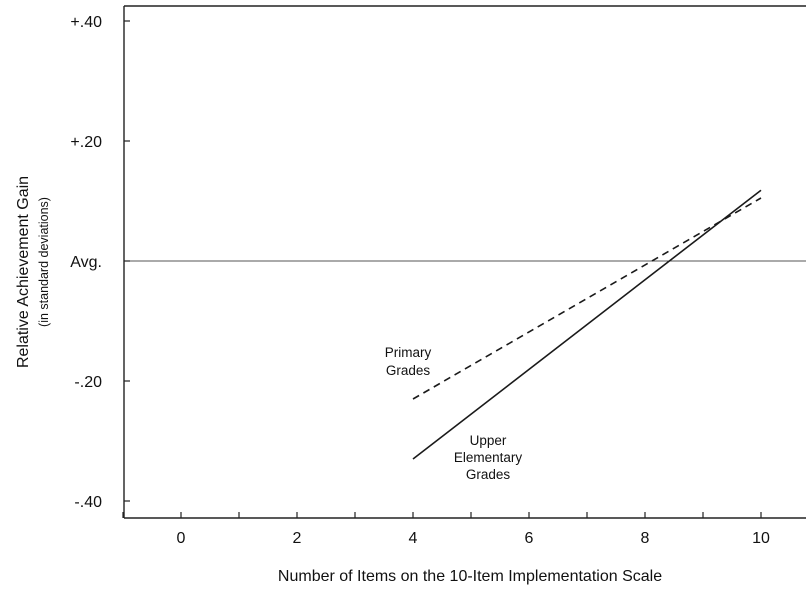 Image resolution: width=806 pixels, height=590 pixels. I want to click on series-label-primary-grades: Primary Grades, so click(408, 361).